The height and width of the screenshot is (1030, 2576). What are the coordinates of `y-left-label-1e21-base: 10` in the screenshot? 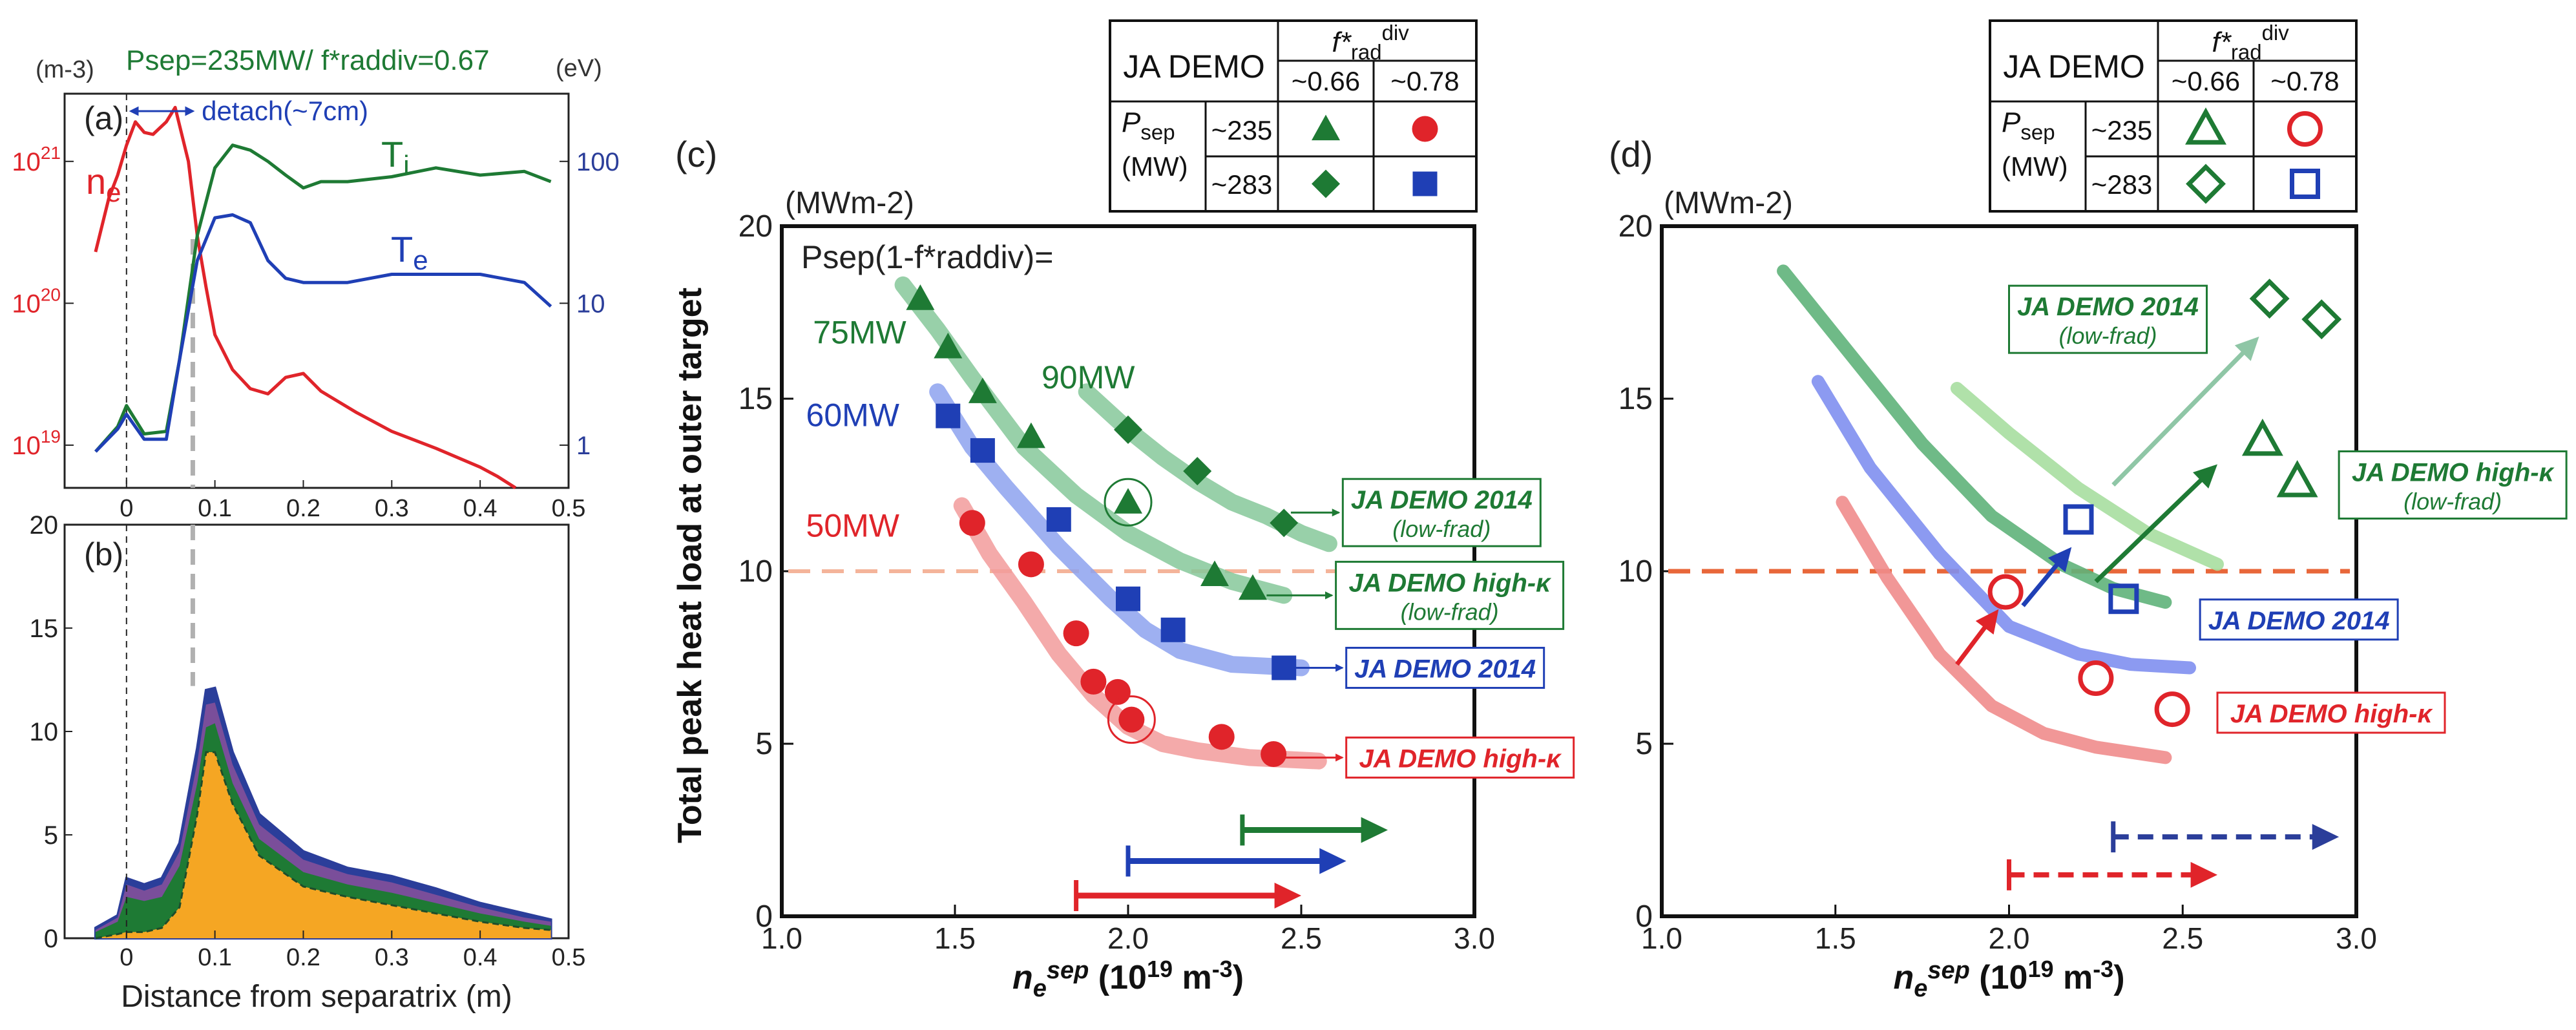 It's located at (26, 162).